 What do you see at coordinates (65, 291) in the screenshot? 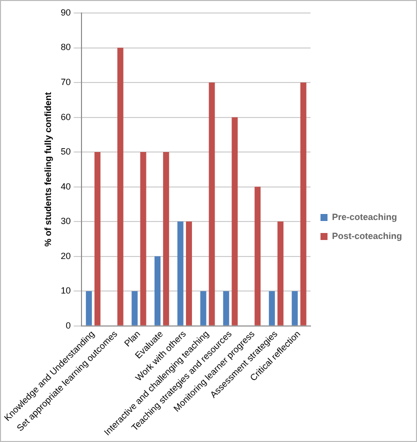
I see `y-tick-label: 10` at bounding box center [65, 291].